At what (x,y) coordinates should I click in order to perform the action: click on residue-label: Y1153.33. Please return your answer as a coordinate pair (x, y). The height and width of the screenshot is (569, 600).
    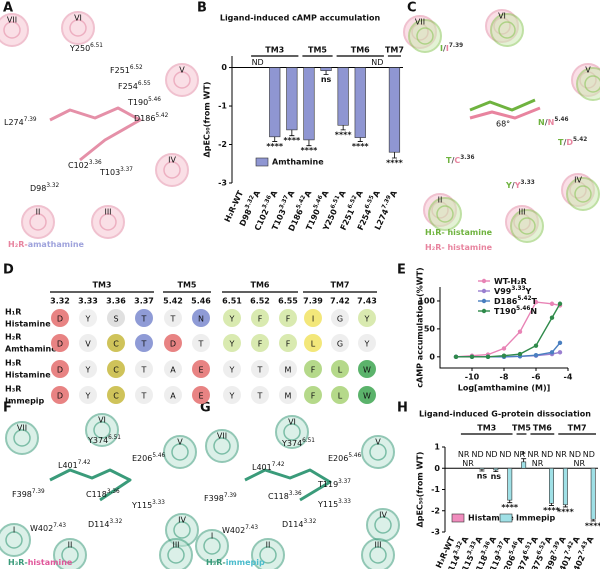
    Looking at the image, I should click on (334, 504).